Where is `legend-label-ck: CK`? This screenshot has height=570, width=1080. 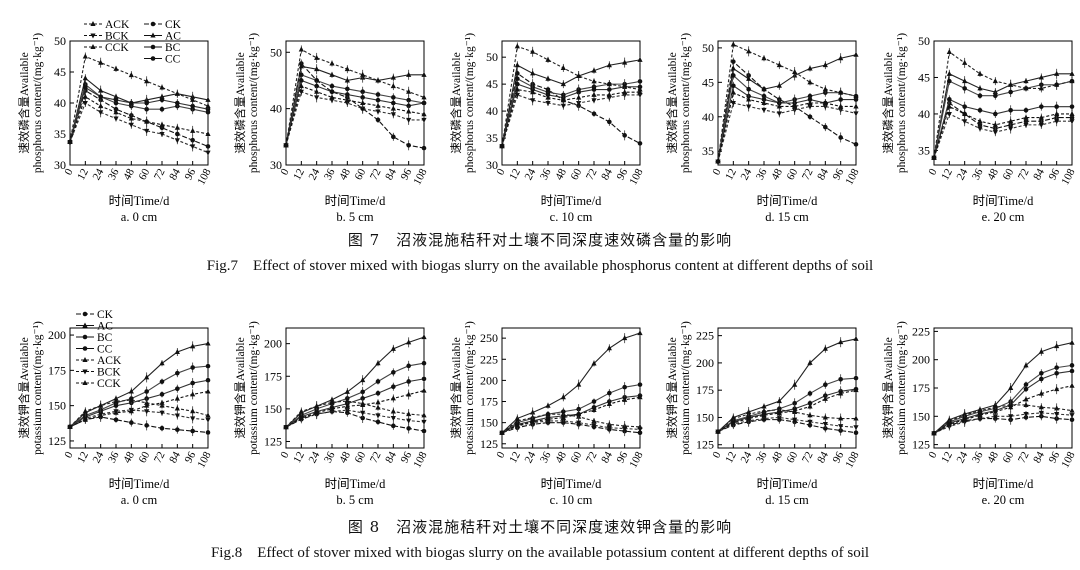
legend-label-ck: CK is located at coordinates (173, 25).